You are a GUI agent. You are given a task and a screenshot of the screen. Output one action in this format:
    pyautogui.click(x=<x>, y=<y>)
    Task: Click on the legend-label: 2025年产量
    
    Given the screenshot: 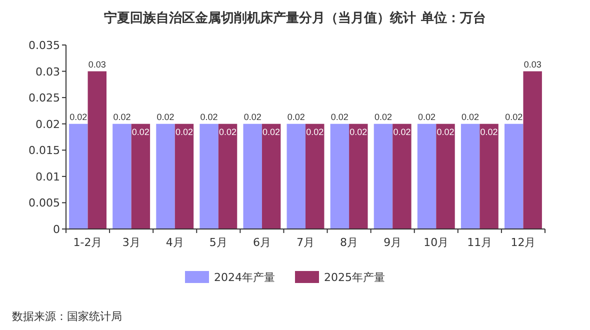 What is the action you would take?
    pyautogui.click(x=354, y=277)
    